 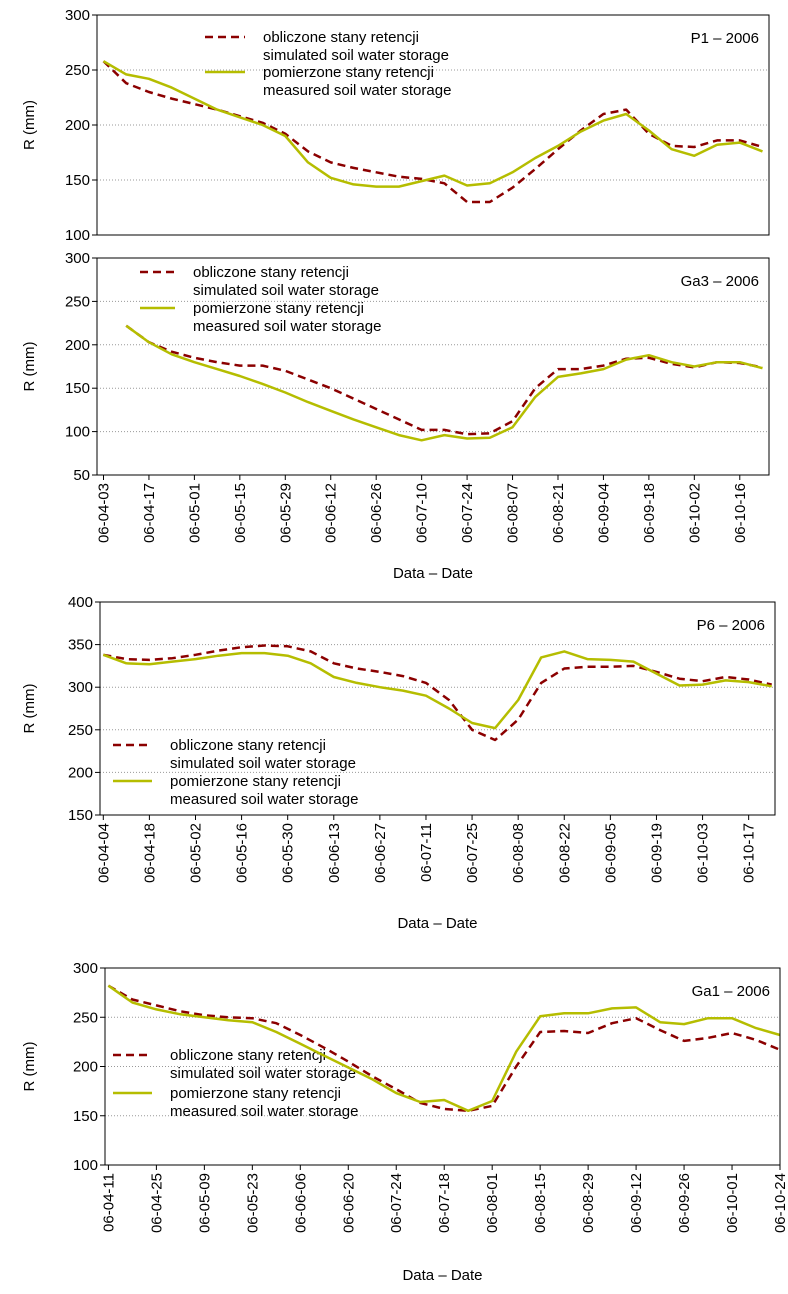 What do you see at coordinates (558, 513) in the screenshot?
I see `x-tick-label: 06-08-21` at bounding box center [558, 513].